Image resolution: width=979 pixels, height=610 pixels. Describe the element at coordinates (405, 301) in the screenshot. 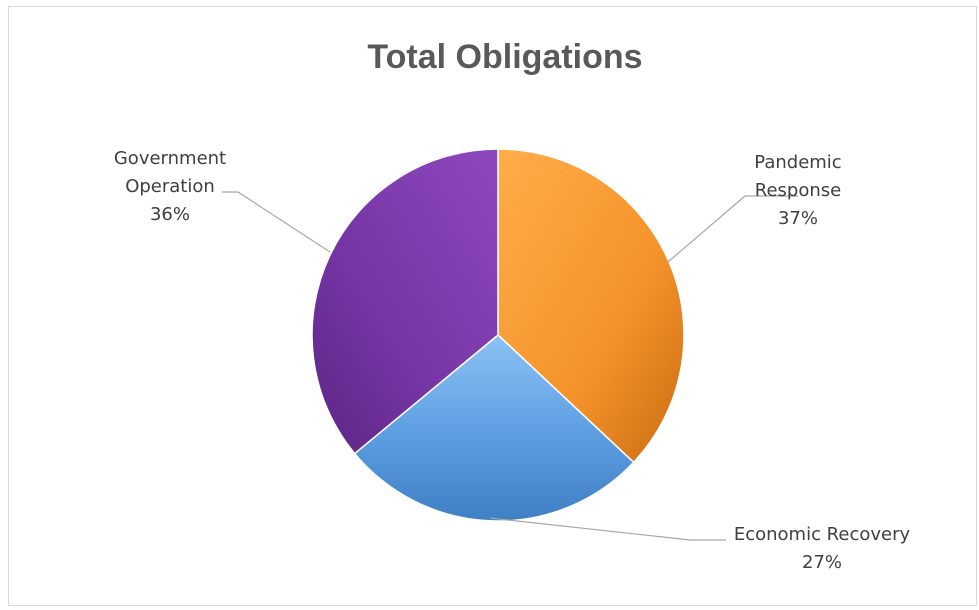

I see `pie-slice-government-operation` at that location.